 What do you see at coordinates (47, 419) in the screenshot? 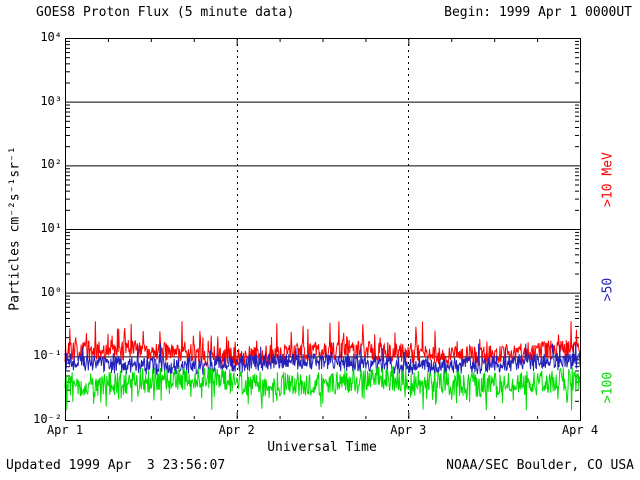
I see `y-tick-label: 10⁻²` at bounding box center [47, 419].